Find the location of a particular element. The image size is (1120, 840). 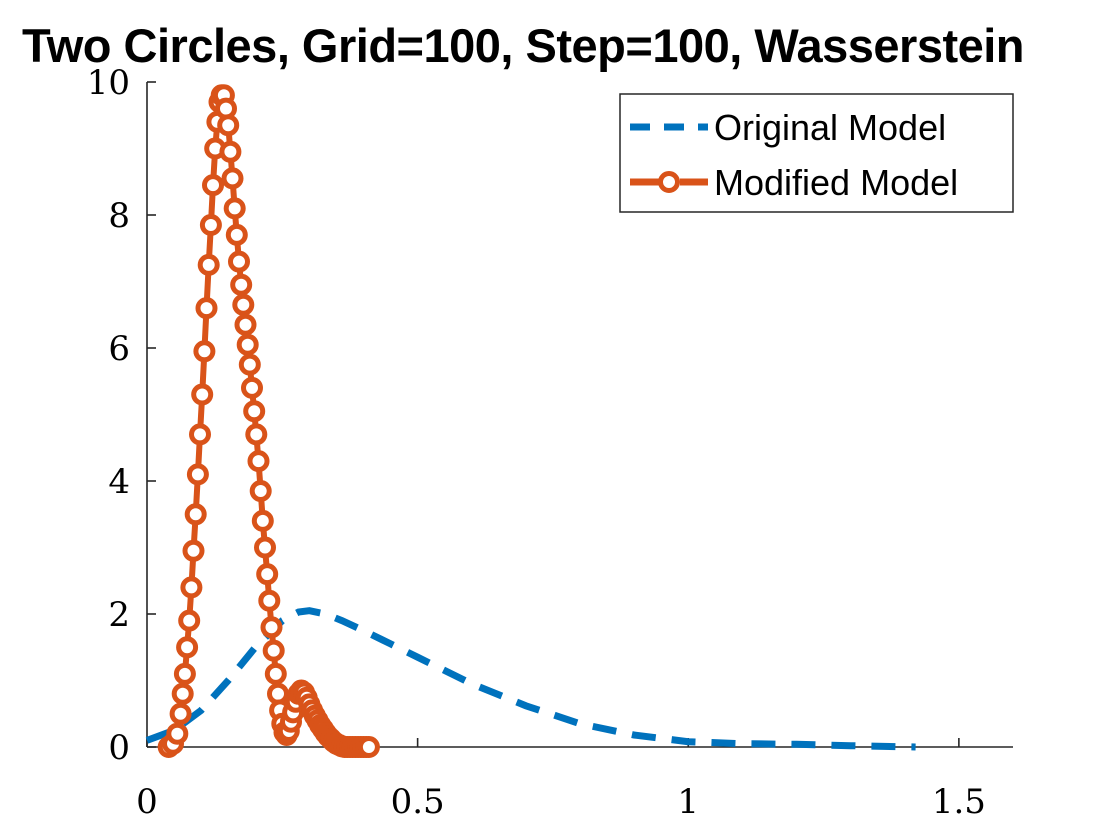

series-line-original is located at coordinates (530, 679).